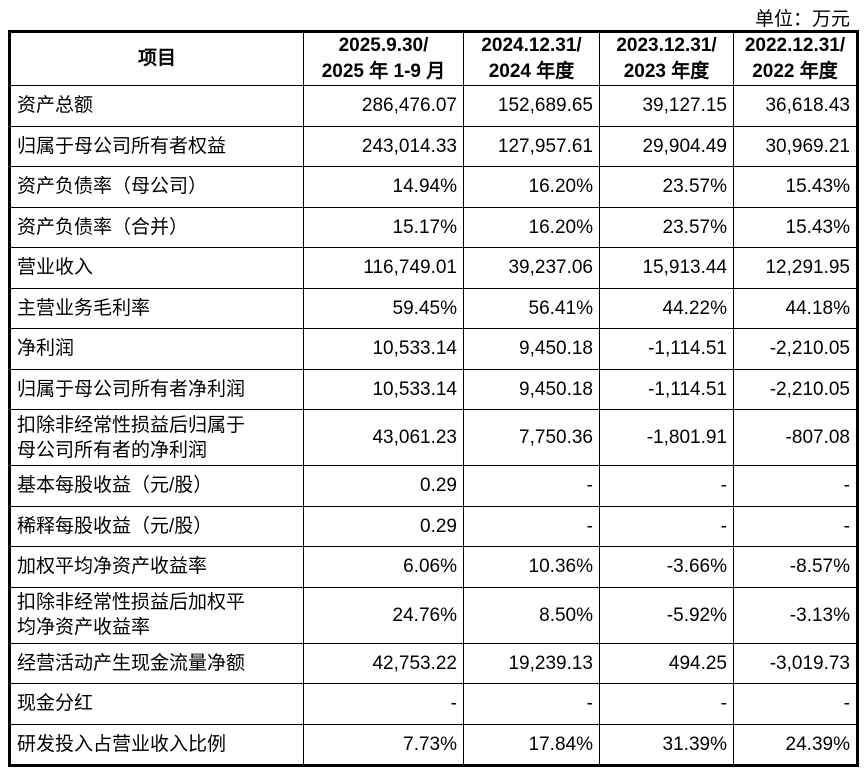  Describe the element at coordinates (383, 567) in the screenshot. I see `cell-value: 6.06%` at that location.